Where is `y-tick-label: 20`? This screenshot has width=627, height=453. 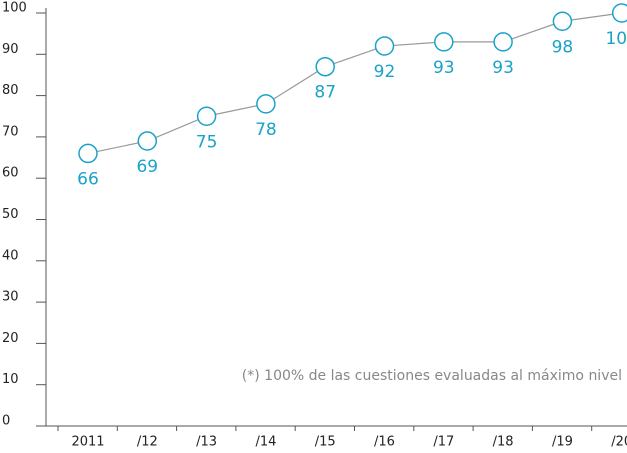 y-tick-label: 20 is located at coordinates (10, 338).